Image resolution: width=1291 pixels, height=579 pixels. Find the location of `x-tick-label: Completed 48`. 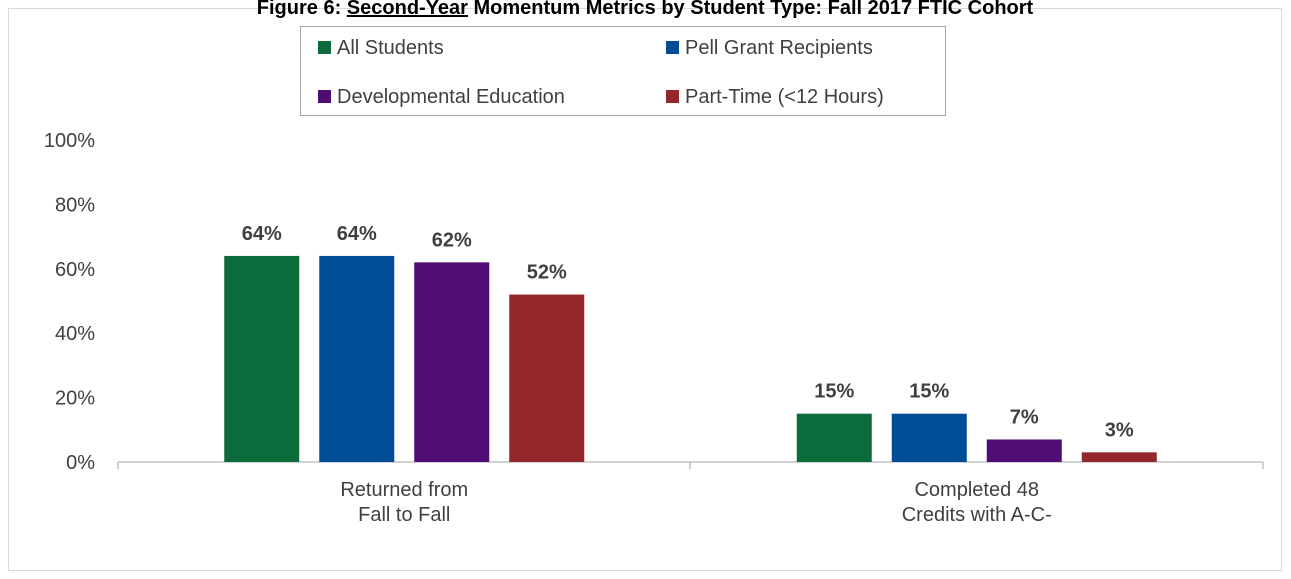

x-tick-label: Completed 48 is located at coordinates (976, 490).